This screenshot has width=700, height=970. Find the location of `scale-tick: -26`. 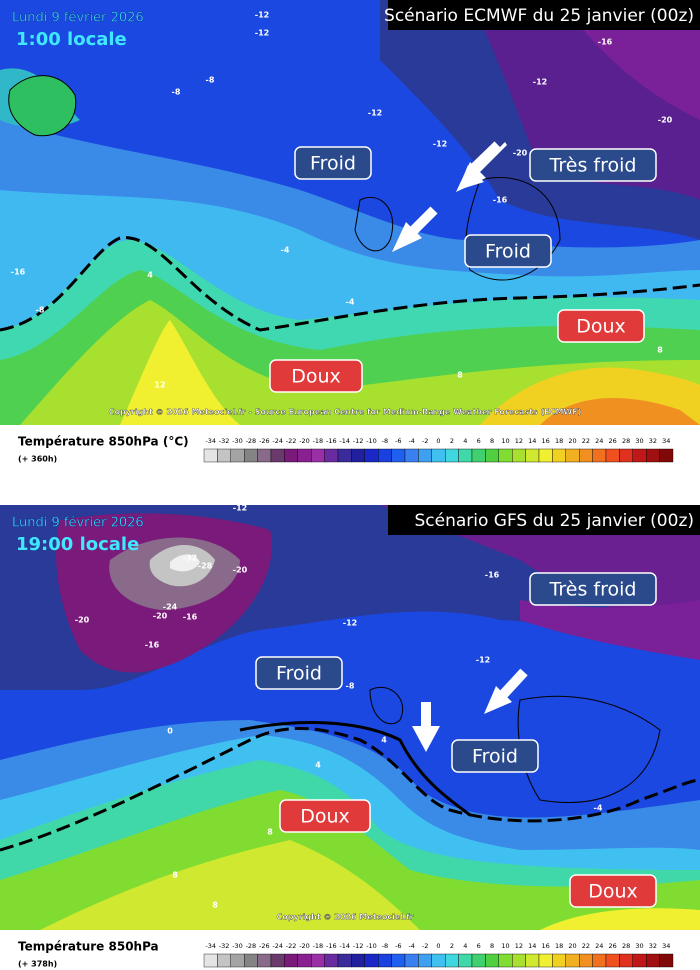

scale-tick: -26 is located at coordinates (264, 441).